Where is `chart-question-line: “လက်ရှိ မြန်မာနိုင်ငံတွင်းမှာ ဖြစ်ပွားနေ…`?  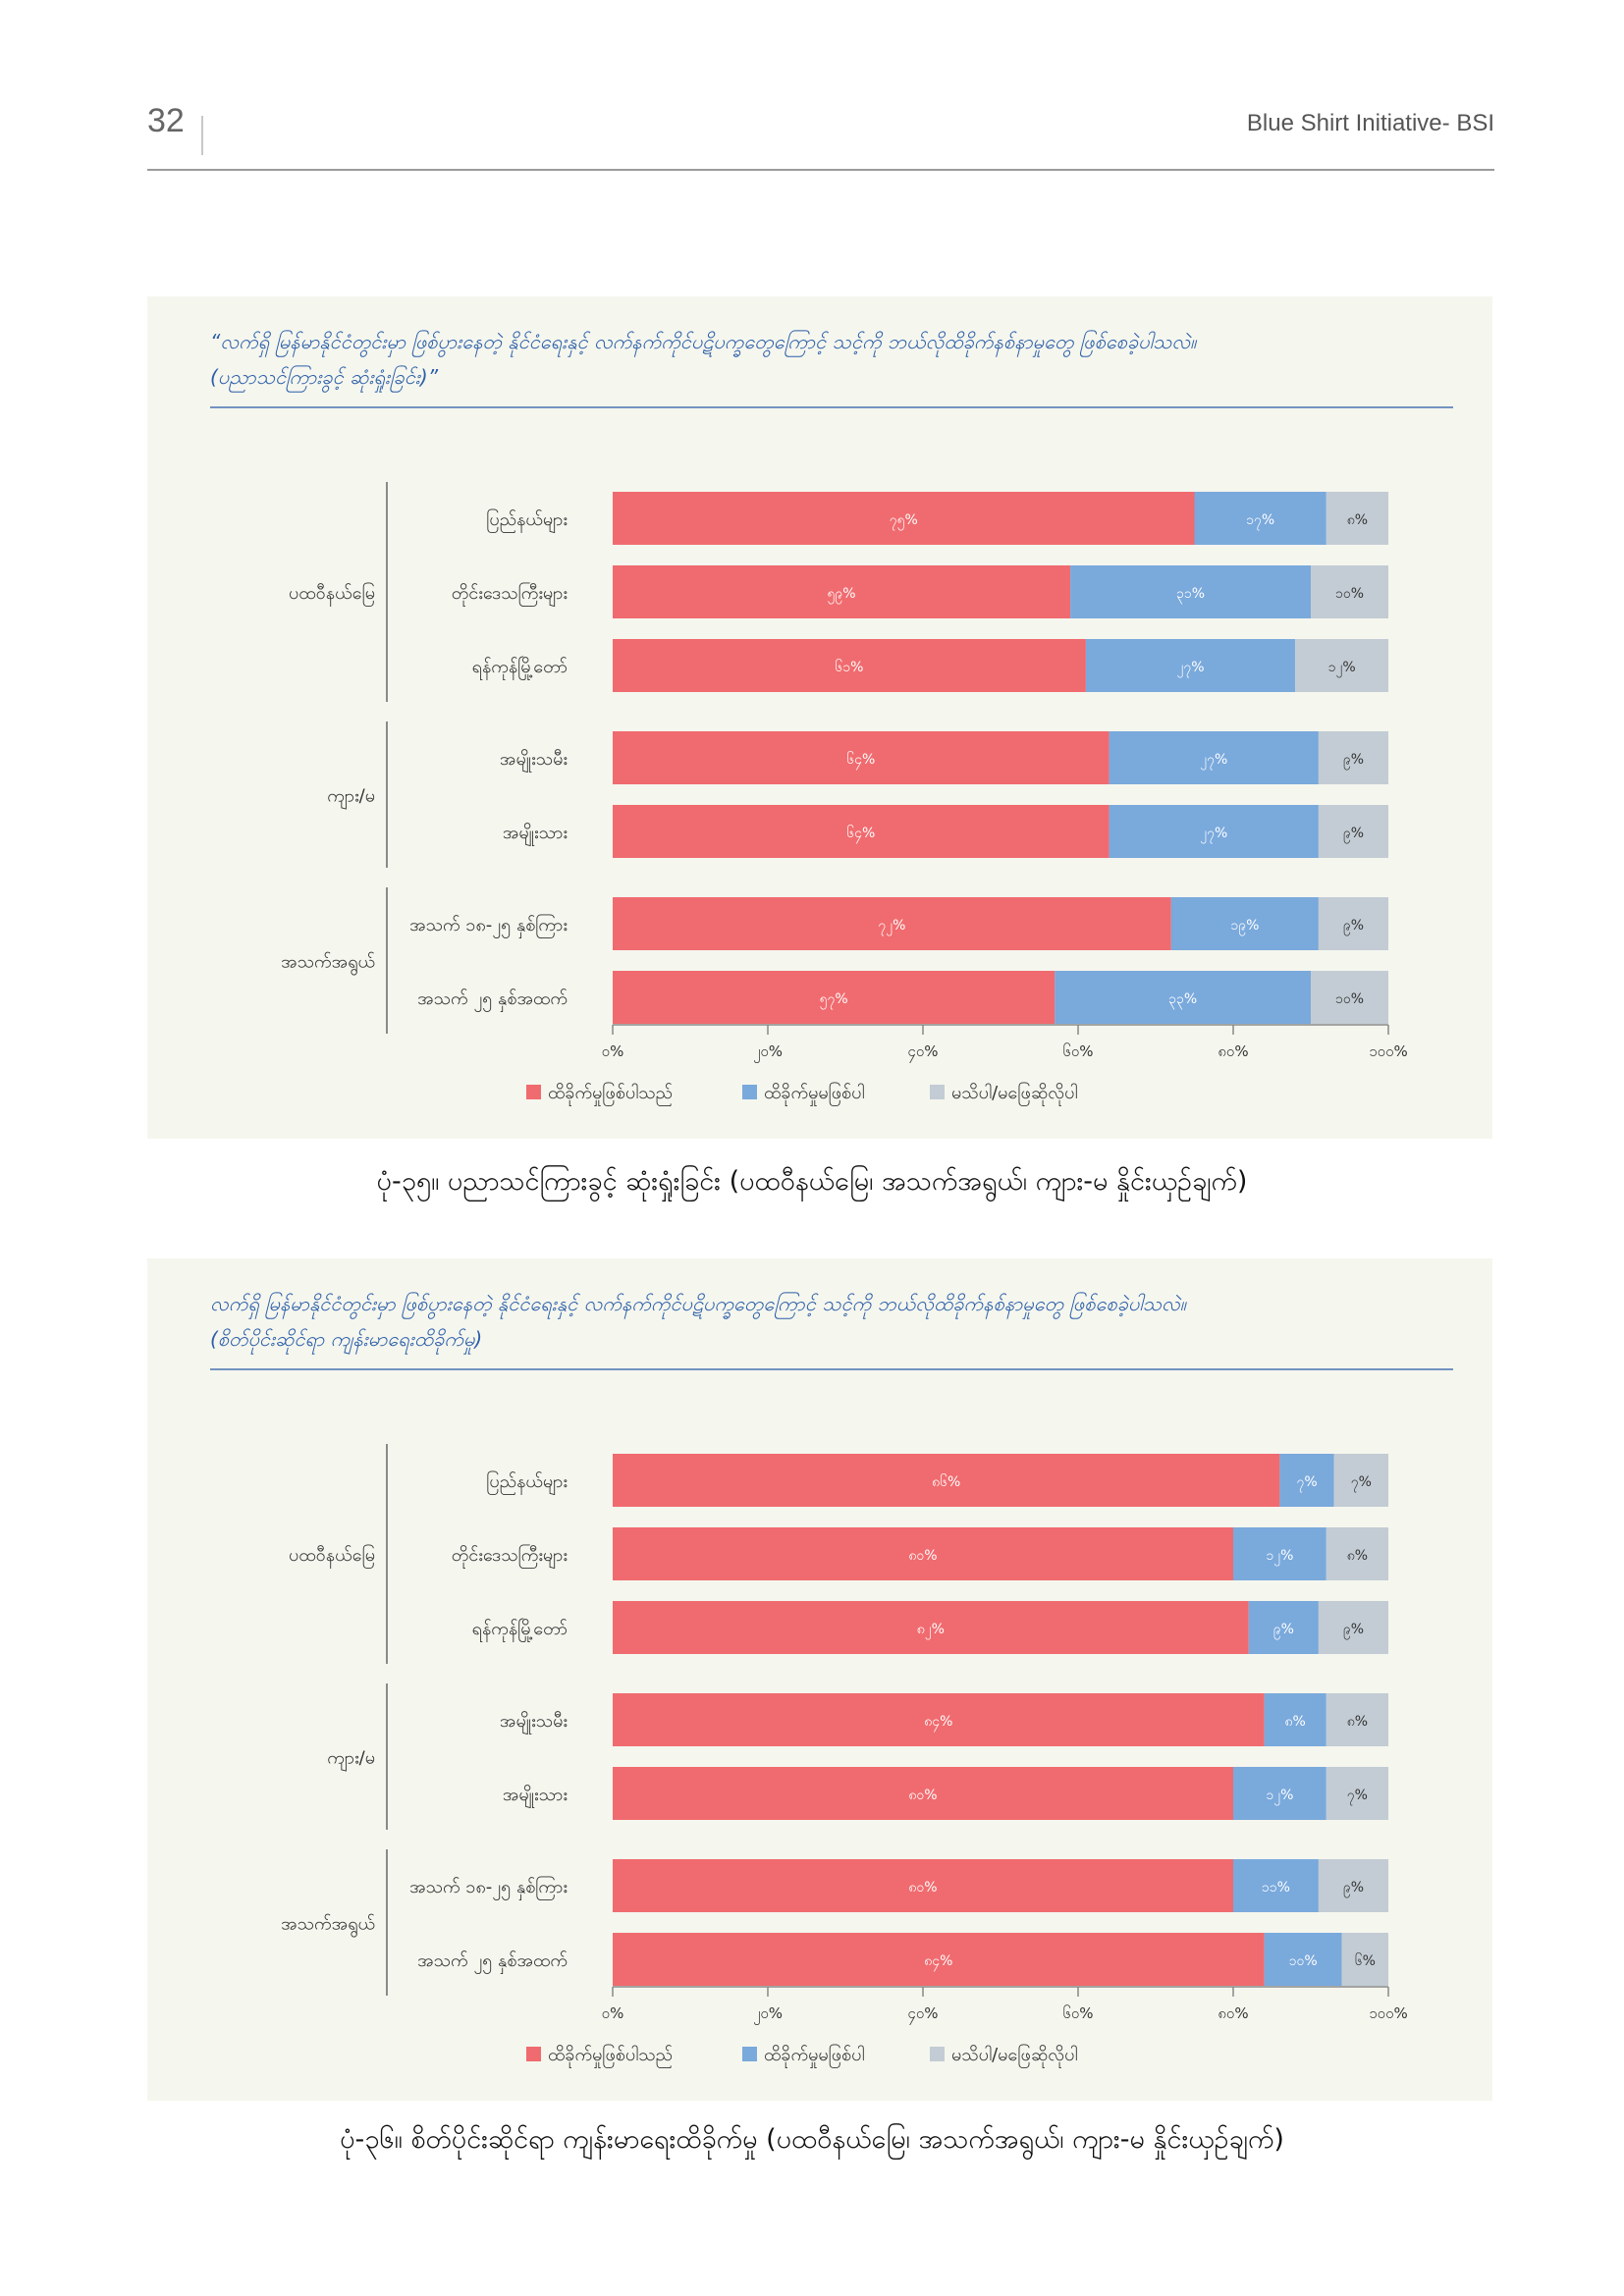
chart-question-line: “လက်ရှိ မြန်မာနိုင်ငံတွင်းမှာ ဖြစ်ပွားနေ… is located at coordinates (703, 341).